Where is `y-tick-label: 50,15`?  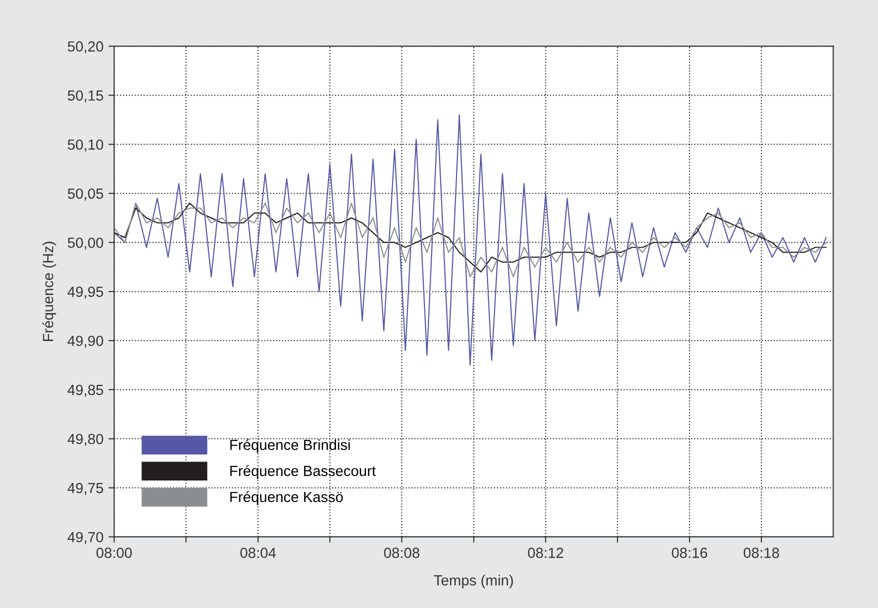 y-tick-label: 50,15 is located at coordinates (86, 96).